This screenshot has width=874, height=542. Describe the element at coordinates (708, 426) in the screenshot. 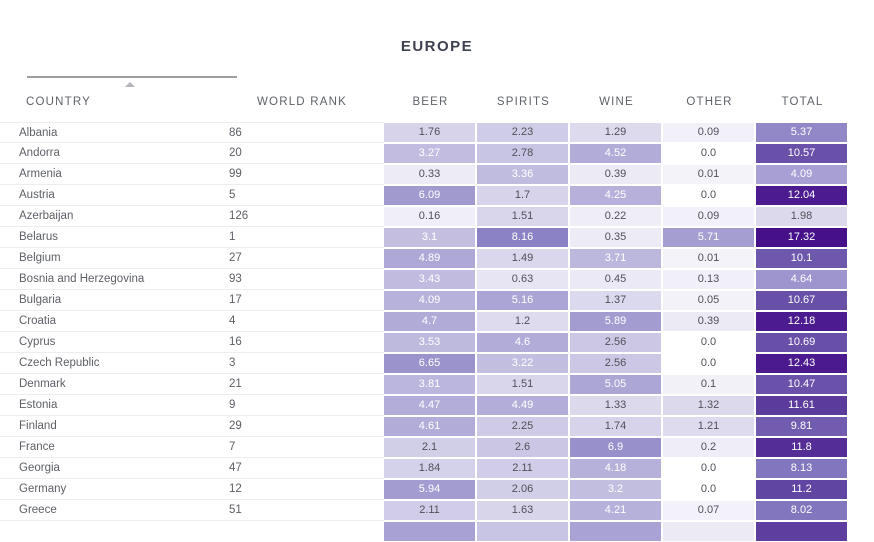

I see `other-cell: 1.21` at that location.